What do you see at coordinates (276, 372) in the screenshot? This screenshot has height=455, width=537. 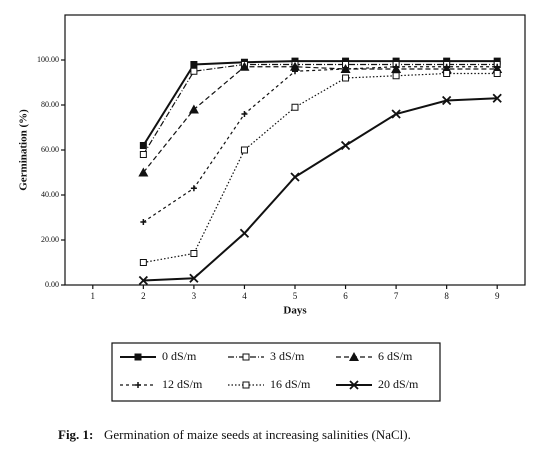 I see `legend-box` at bounding box center [276, 372].